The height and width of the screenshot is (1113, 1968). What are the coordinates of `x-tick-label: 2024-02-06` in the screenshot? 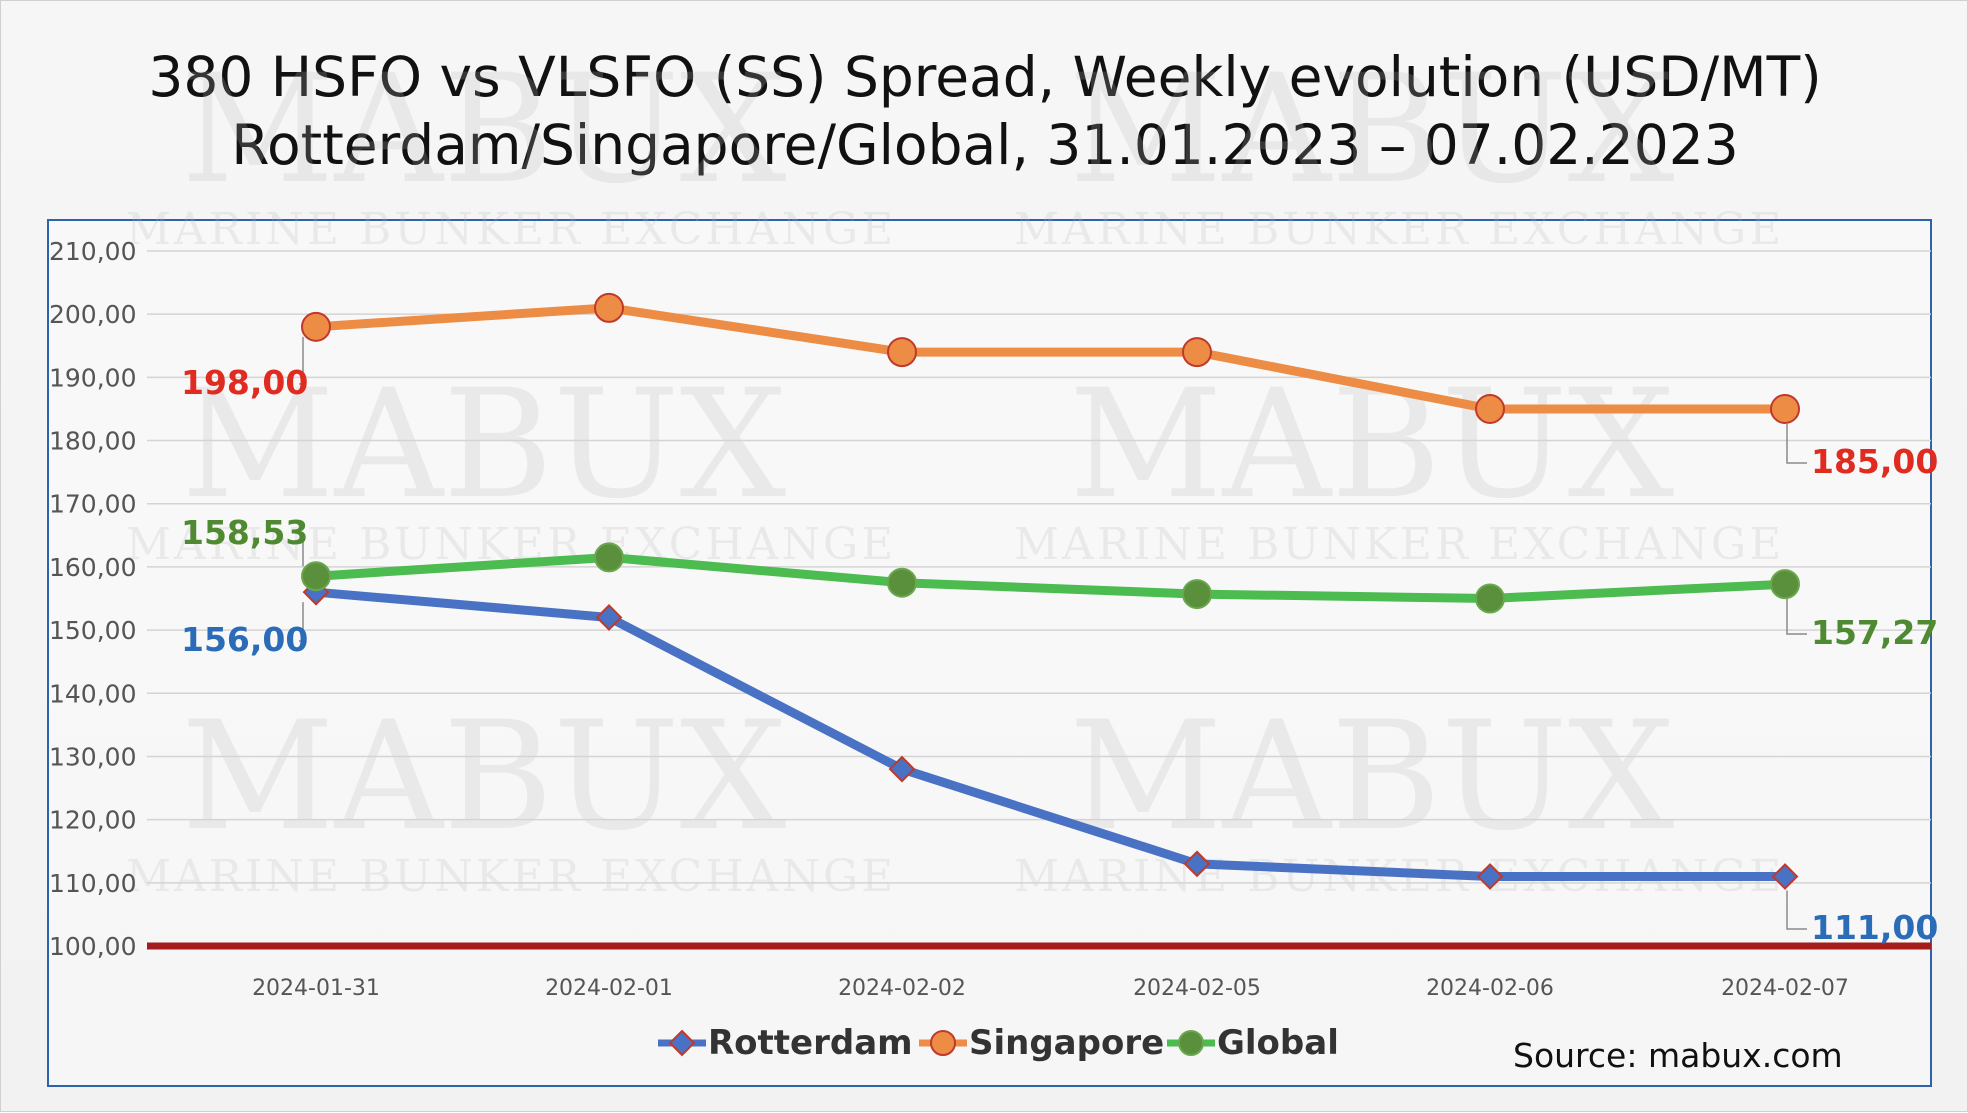 It's located at (1490, 988).